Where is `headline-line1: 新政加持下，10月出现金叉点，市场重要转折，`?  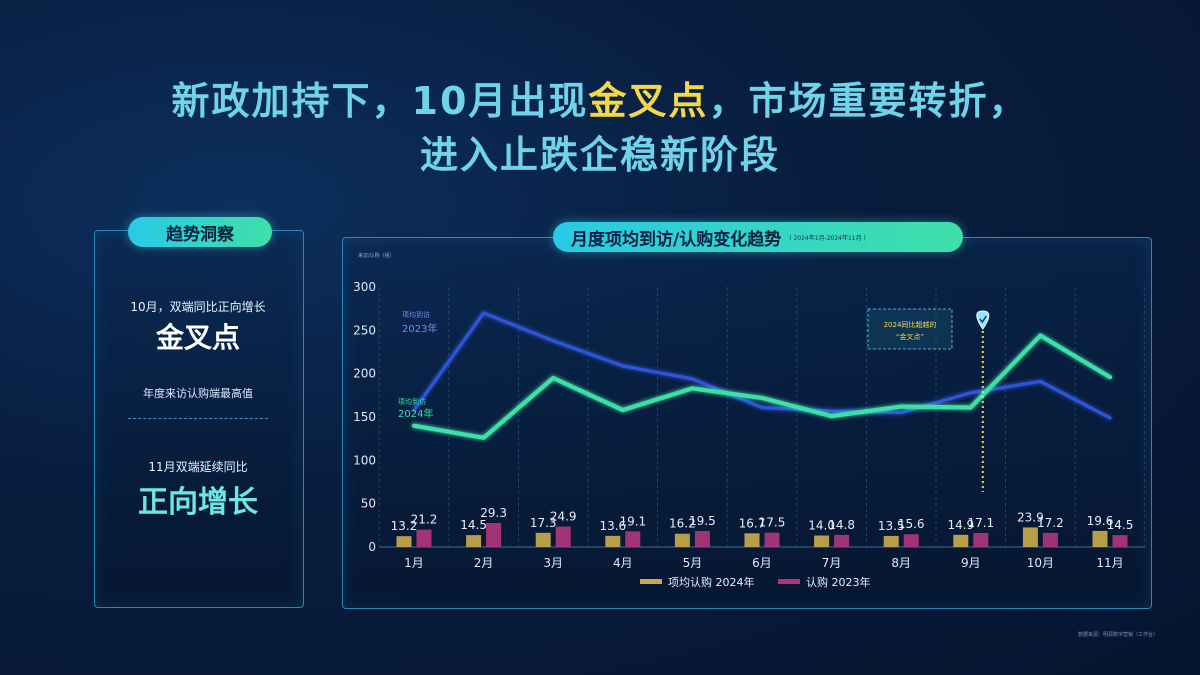
headline-line1: 新政加持下，10月出现金叉点，市场重要转折， is located at coordinates (600, 97).